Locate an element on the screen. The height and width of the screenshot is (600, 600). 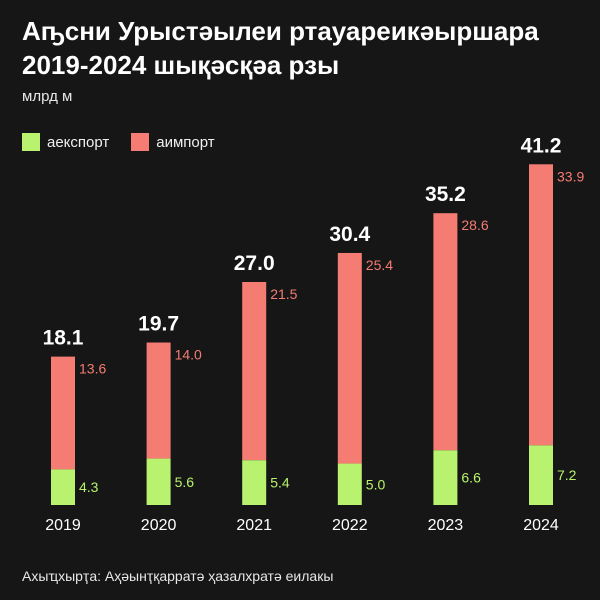
legend-item-export: аекспорт is located at coordinates (65, 142).